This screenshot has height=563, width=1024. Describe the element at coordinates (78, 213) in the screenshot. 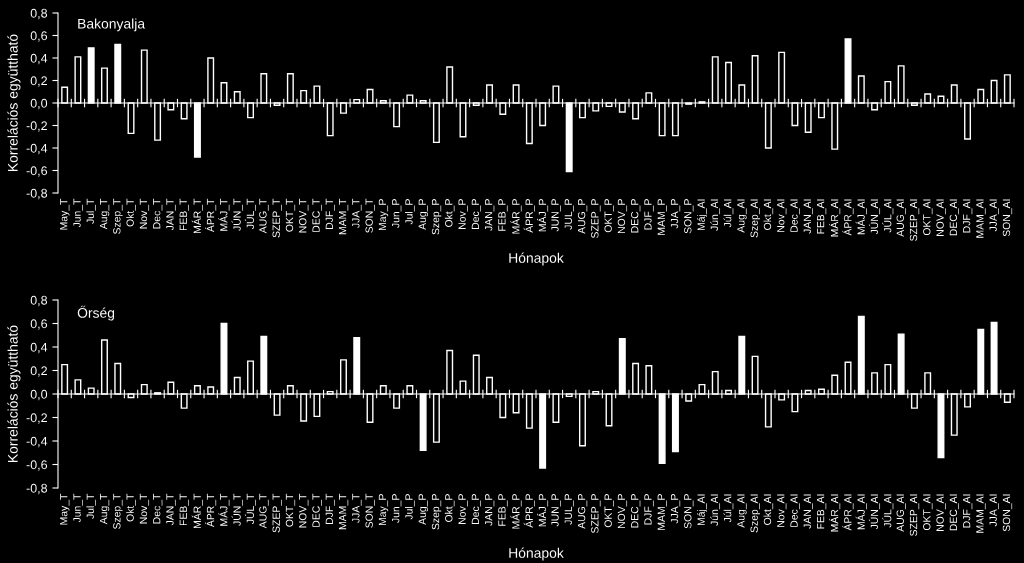

I see `x-tick-label: Jun_T` at that location.